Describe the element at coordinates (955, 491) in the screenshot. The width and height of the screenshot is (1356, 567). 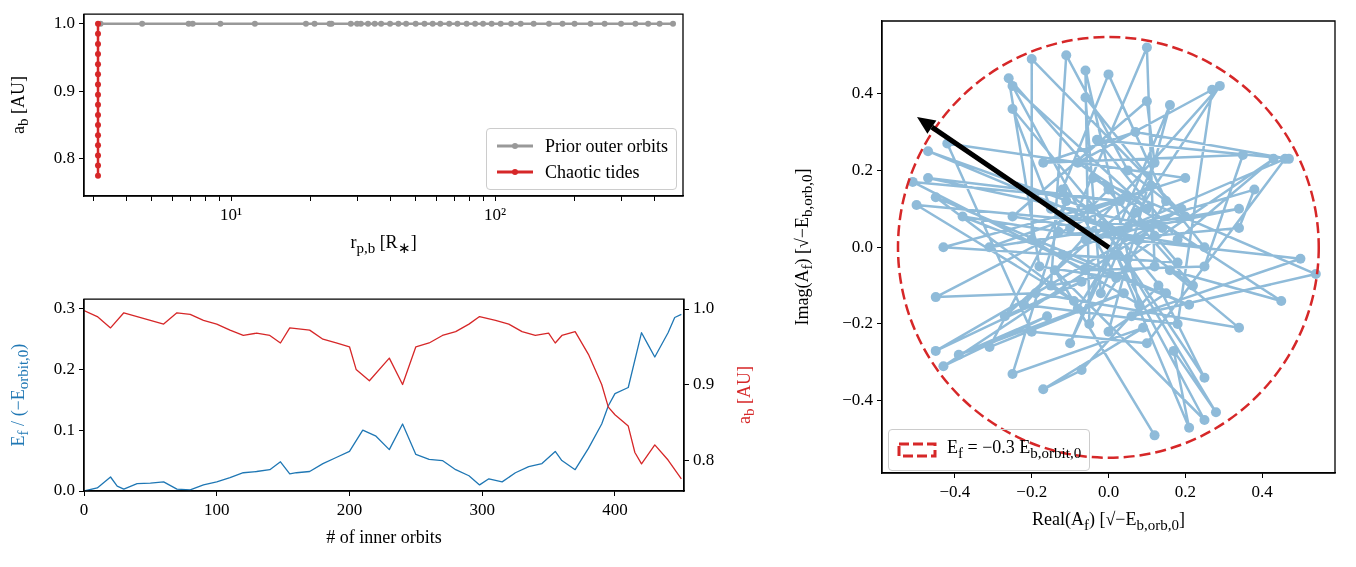
I see `x-tick-label: −0.4` at that location.